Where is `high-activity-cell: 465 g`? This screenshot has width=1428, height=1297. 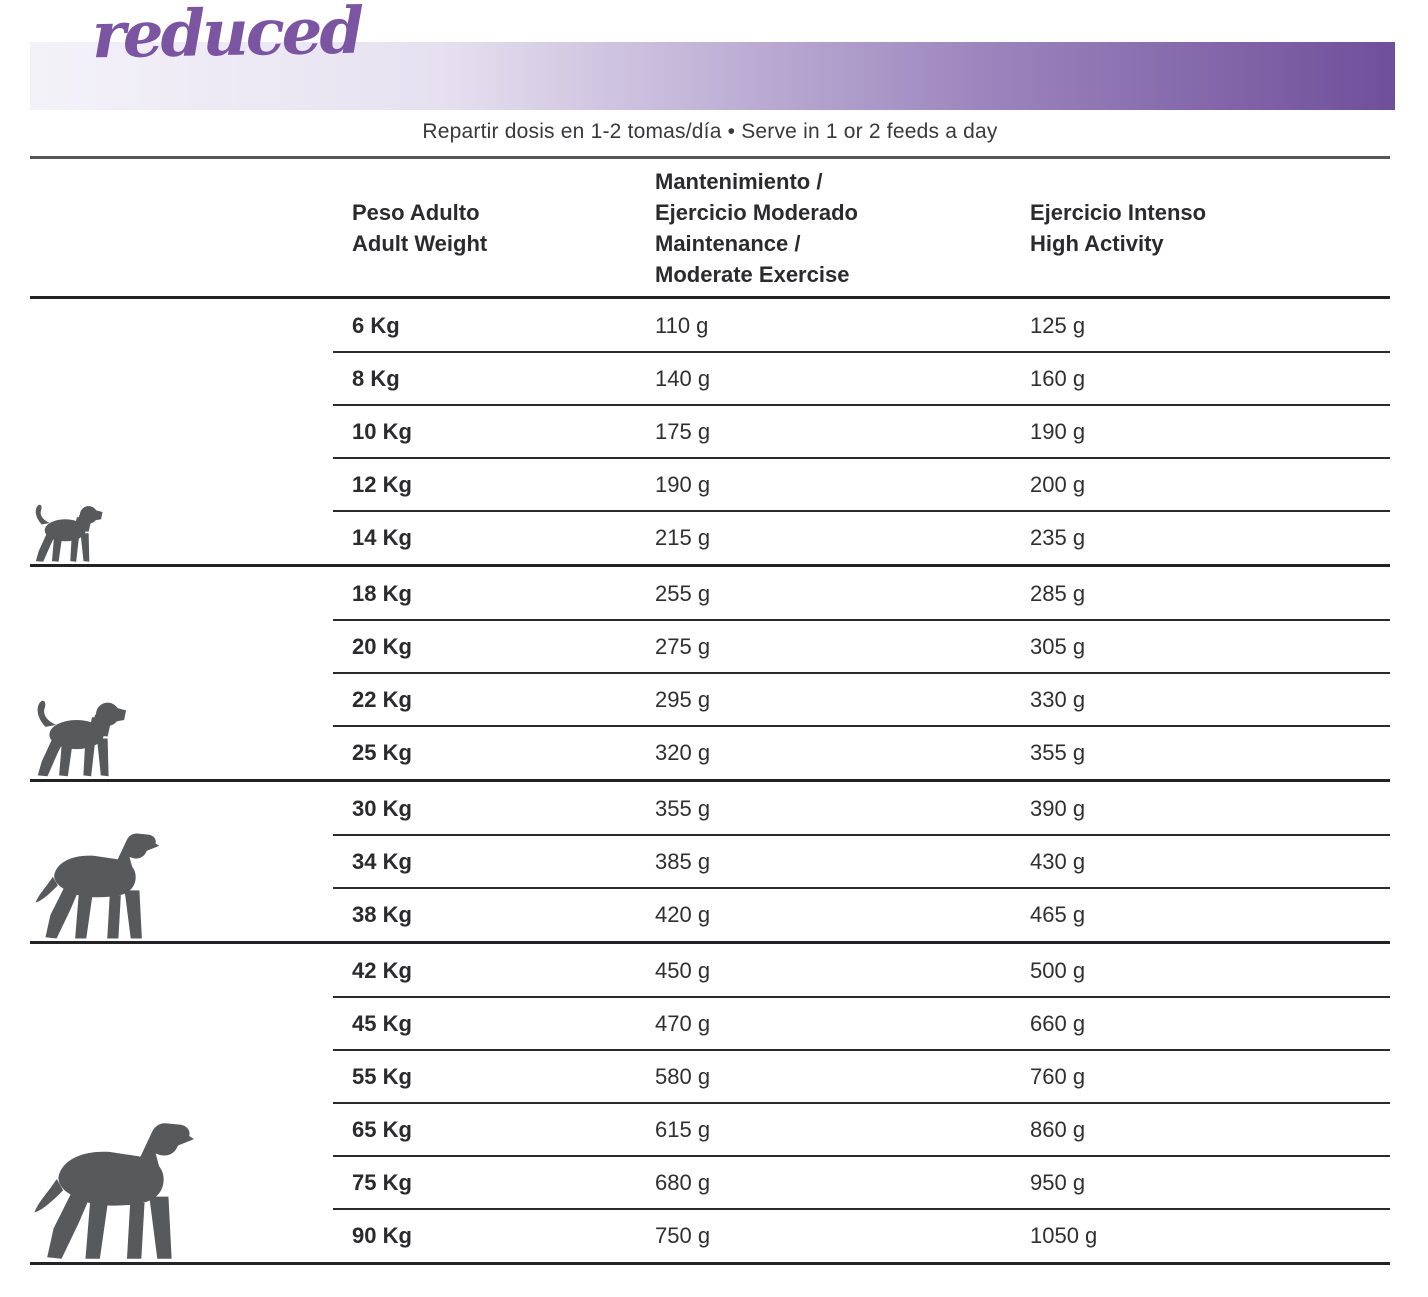
high-activity-cell: 465 g is located at coordinates (1058, 914).